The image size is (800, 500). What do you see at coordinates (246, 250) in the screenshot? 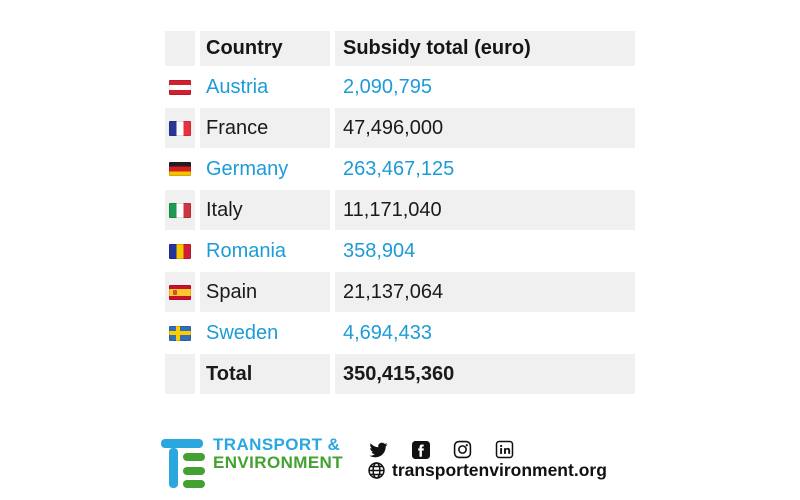
I see `country-name: Romania` at bounding box center [246, 250].